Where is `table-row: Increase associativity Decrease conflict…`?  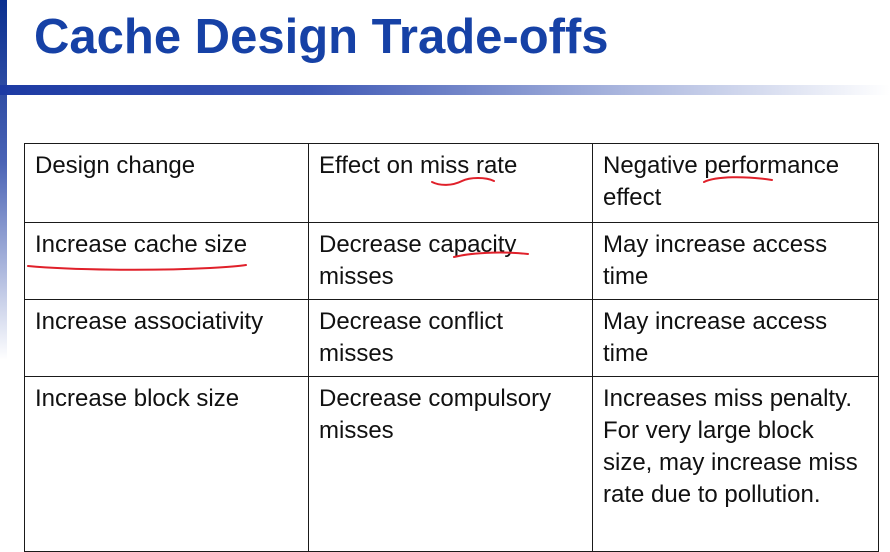
table-row: Increase associativity Decrease conflict… is located at coordinates (451, 338).